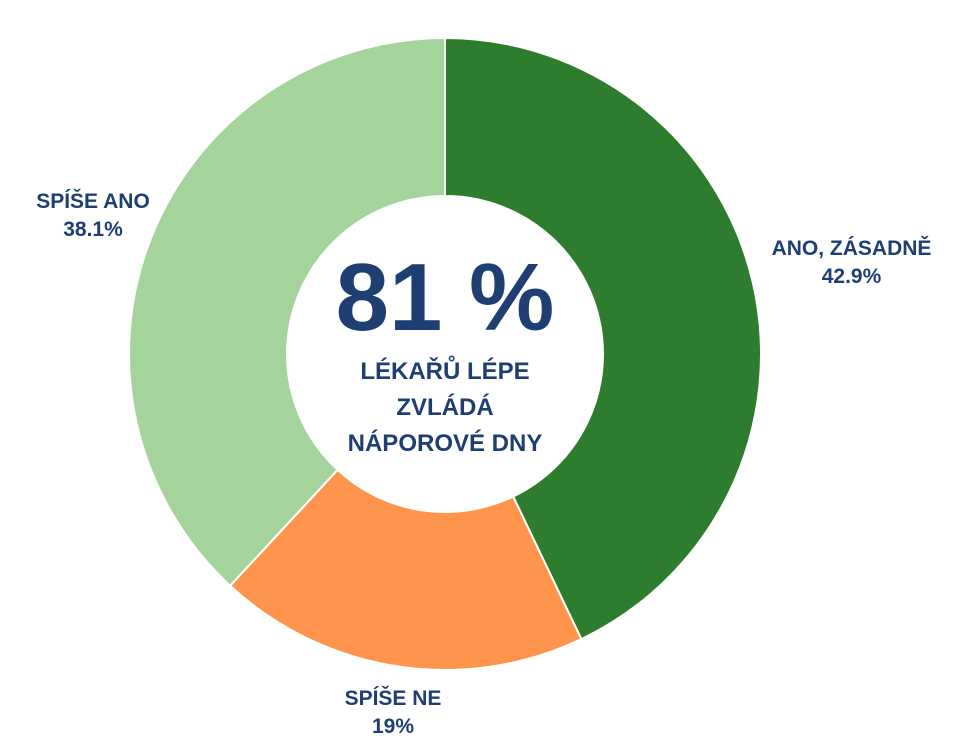  I want to click on center-caption: LÉKAŘŮ LÉPE ZVLÁDÁ NÁPOROVÉ DNY, so click(445, 408).